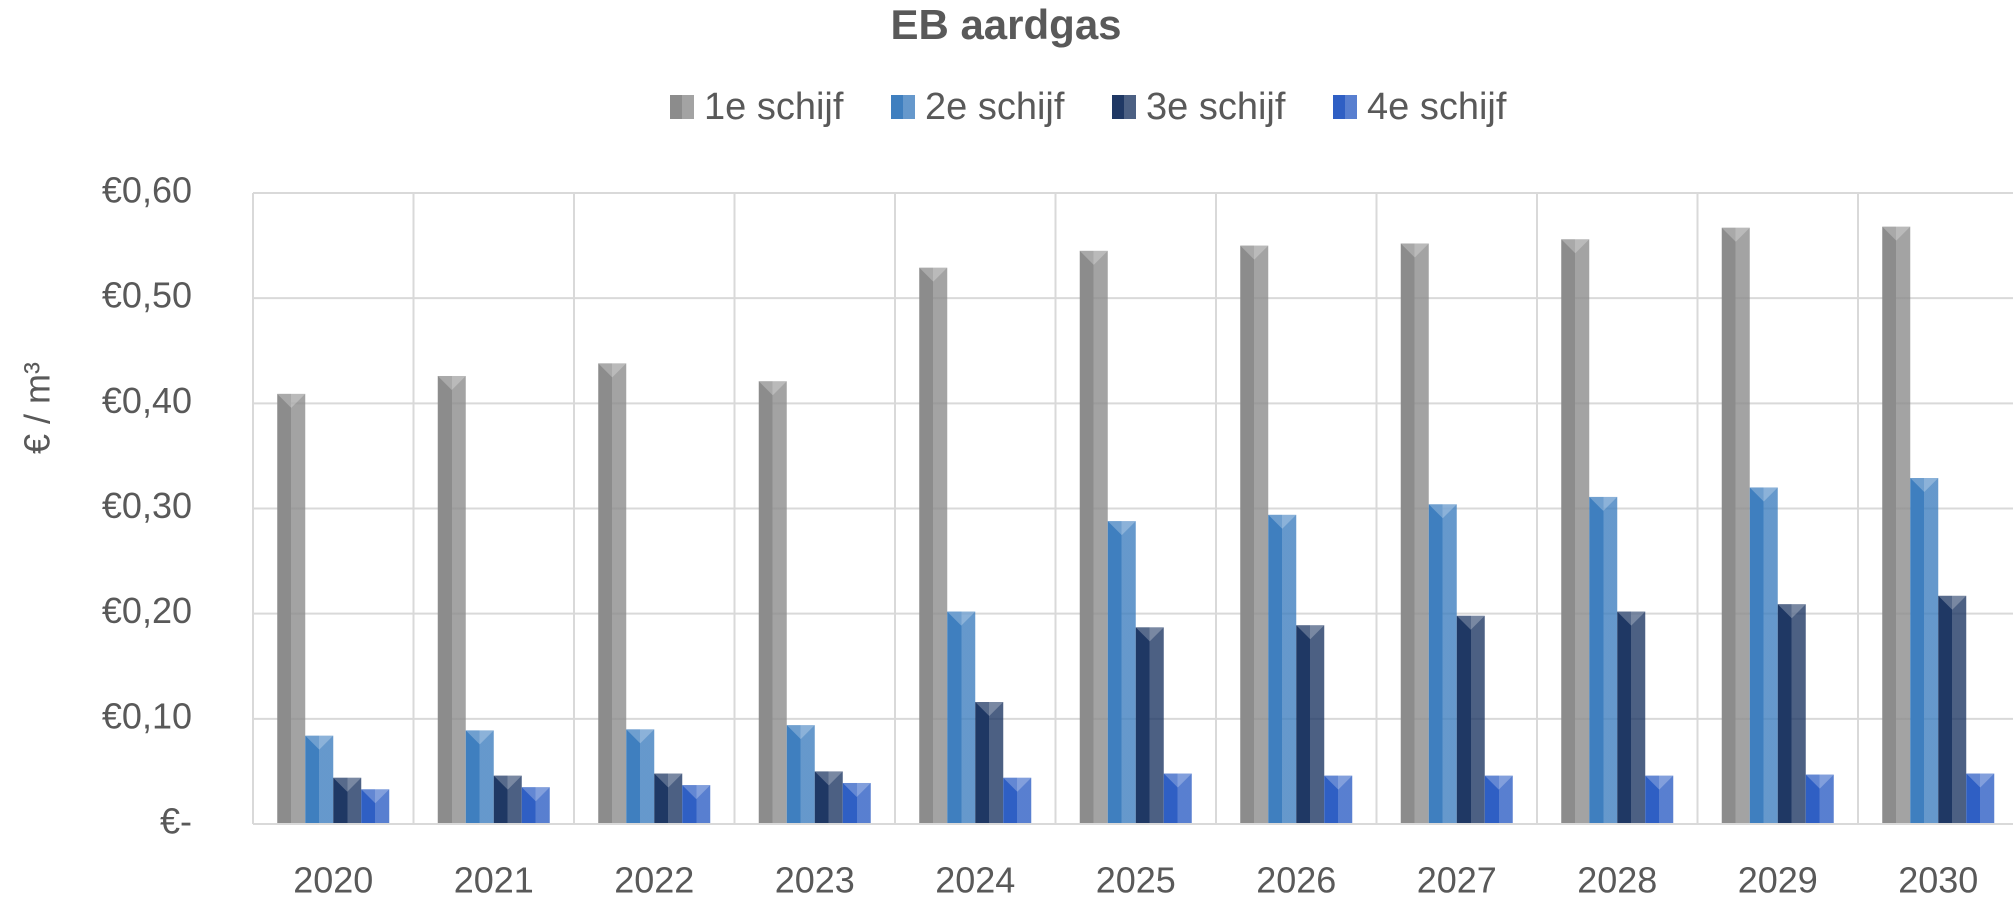 This screenshot has width=2013, height=904. I want to click on y-tick-label: €0,60, so click(147, 190).